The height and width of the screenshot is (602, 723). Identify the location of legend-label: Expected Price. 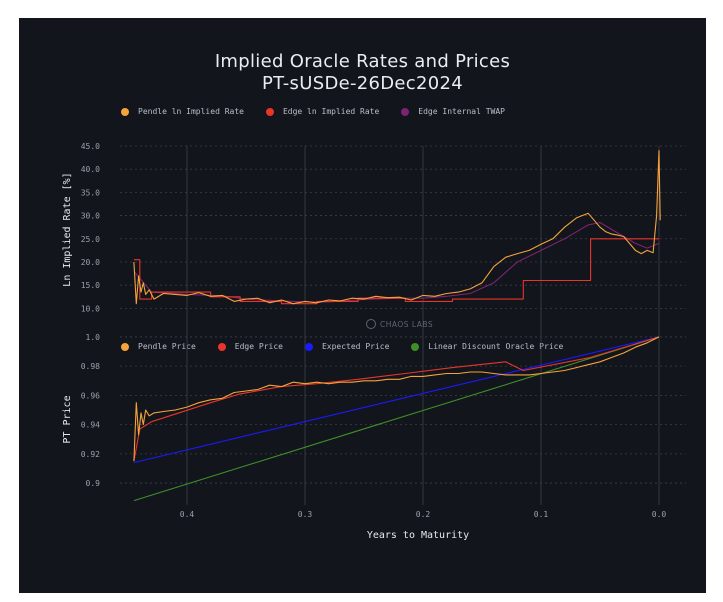
(355, 346).